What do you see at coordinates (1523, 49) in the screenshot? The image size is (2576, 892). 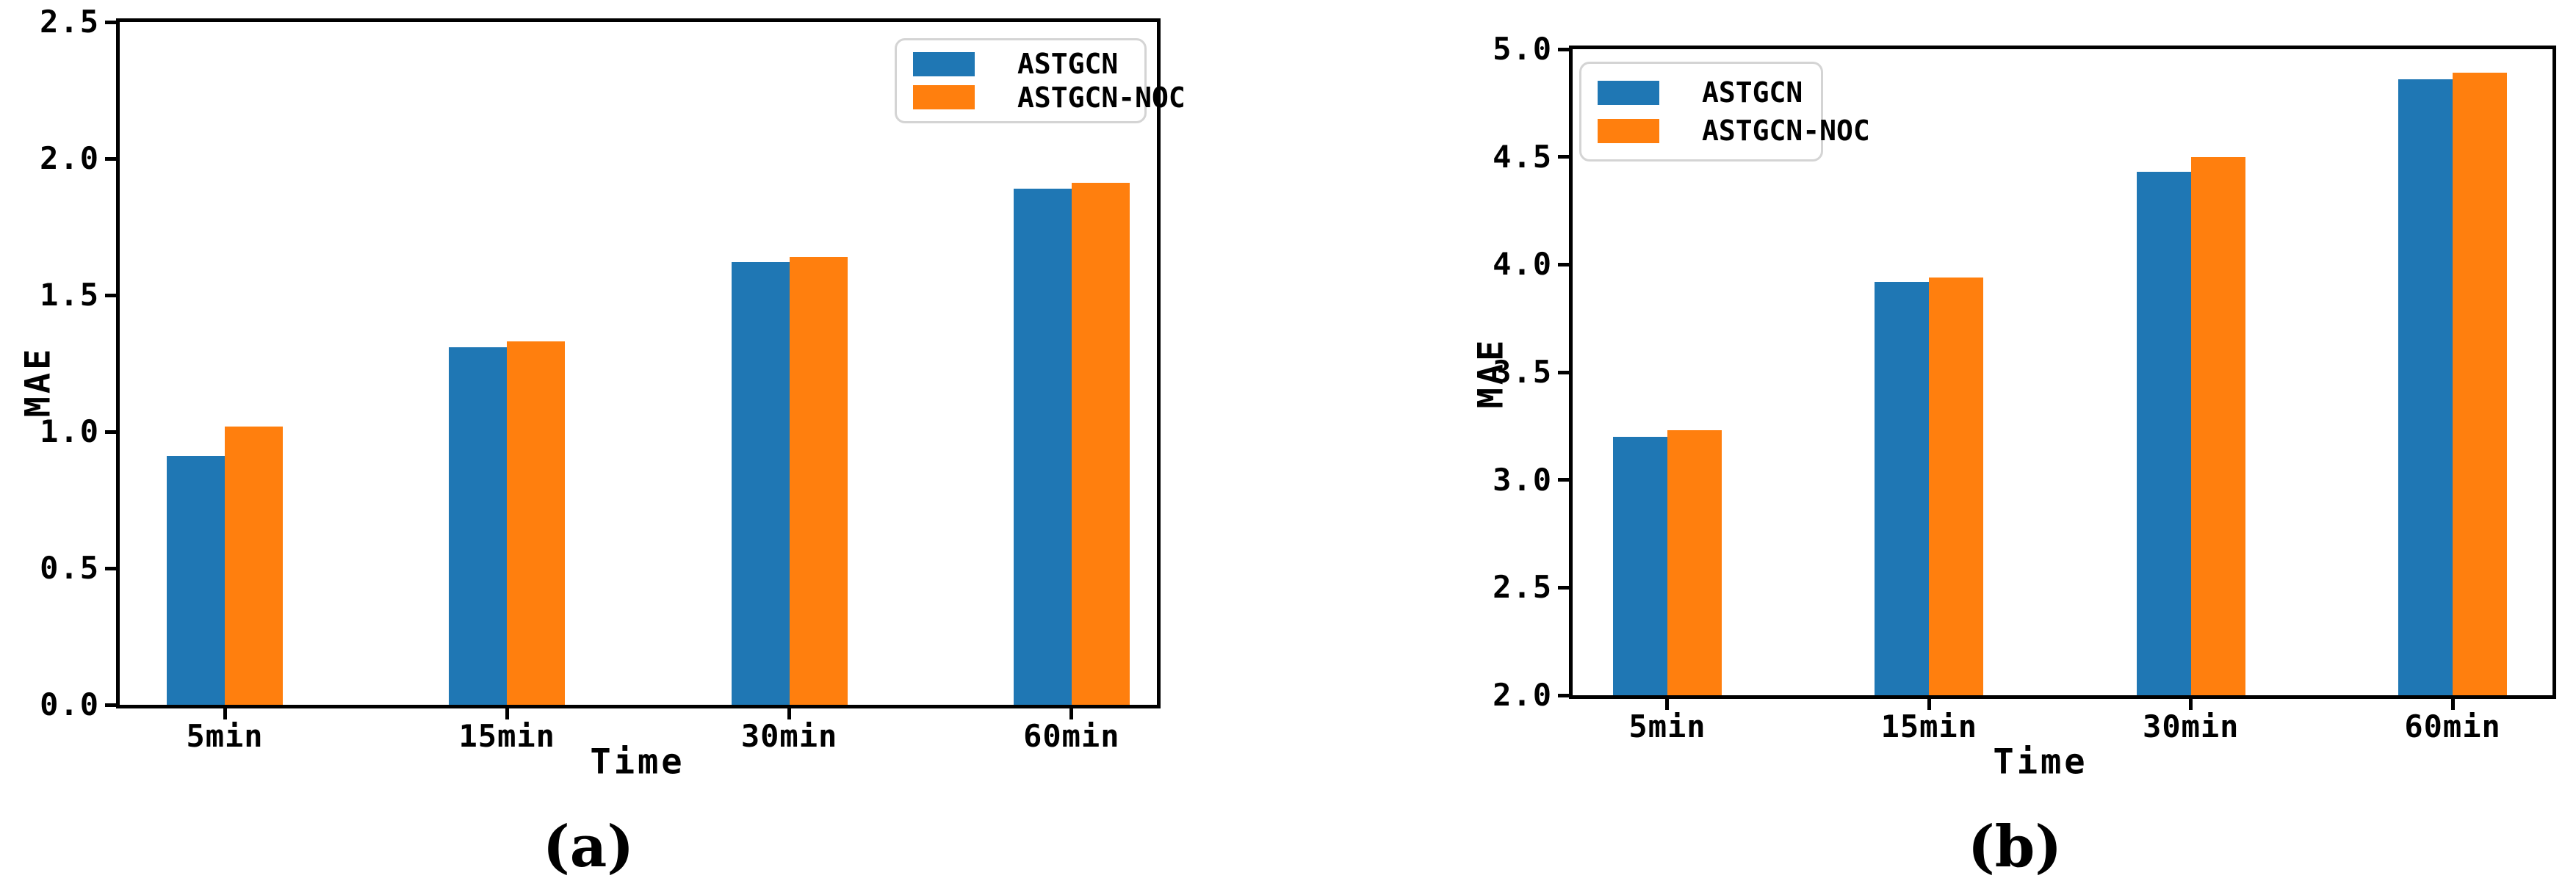 I see `y-tick-label: 5.0` at bounding box center [1523, 49].